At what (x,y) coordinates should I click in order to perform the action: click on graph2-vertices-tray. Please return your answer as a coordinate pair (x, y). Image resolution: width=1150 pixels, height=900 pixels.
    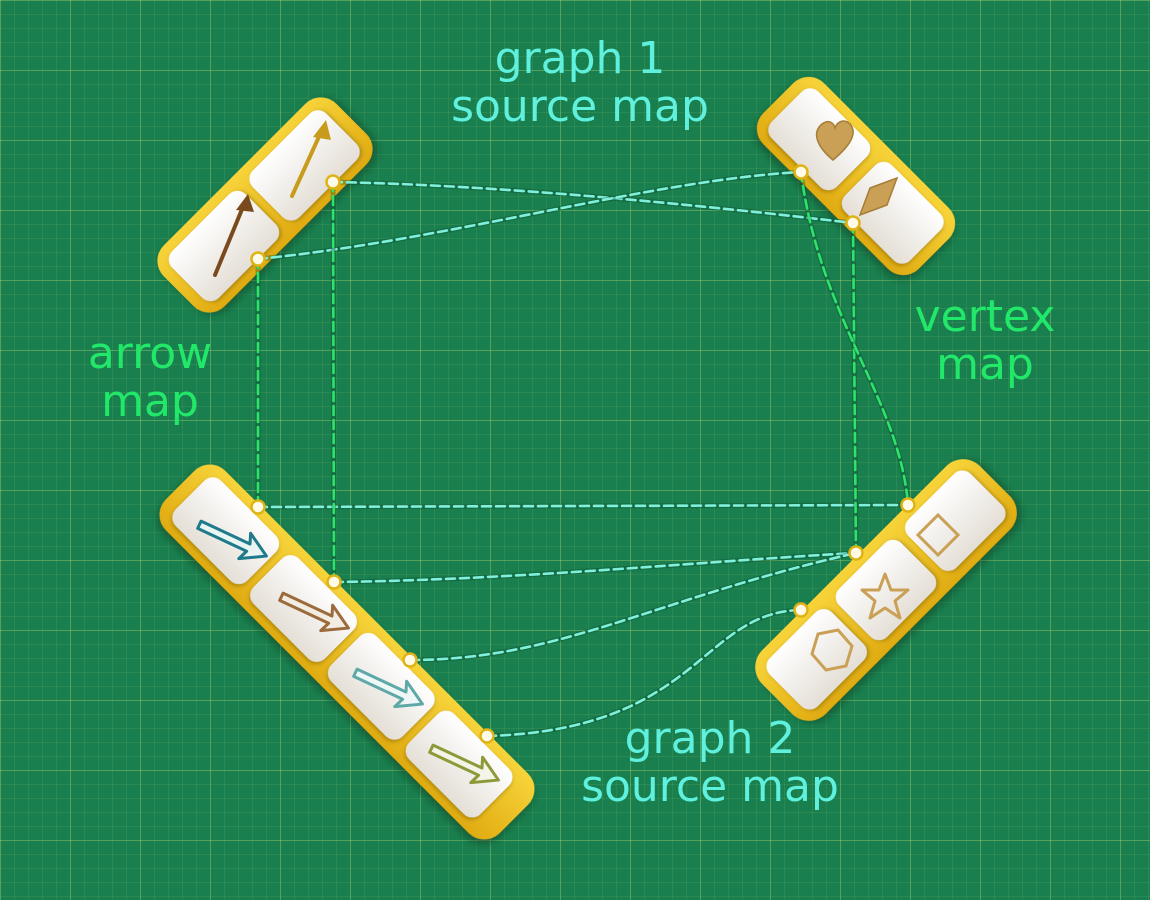
    Looking at the image, I should click on (886, 590).